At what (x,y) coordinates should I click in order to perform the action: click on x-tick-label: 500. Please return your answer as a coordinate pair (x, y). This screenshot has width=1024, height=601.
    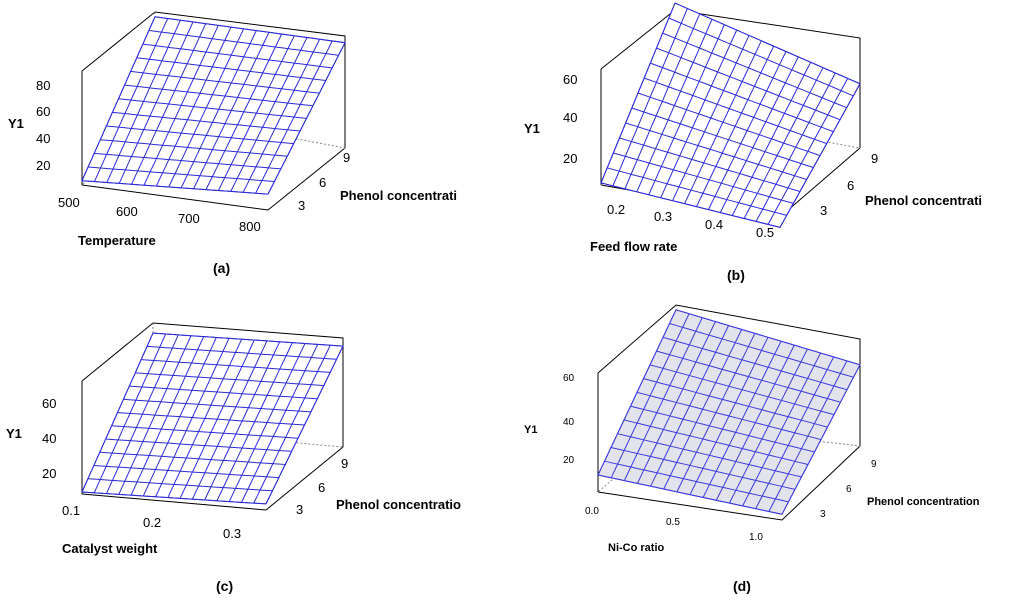
    Looking at the image, I should click on (69, 202).